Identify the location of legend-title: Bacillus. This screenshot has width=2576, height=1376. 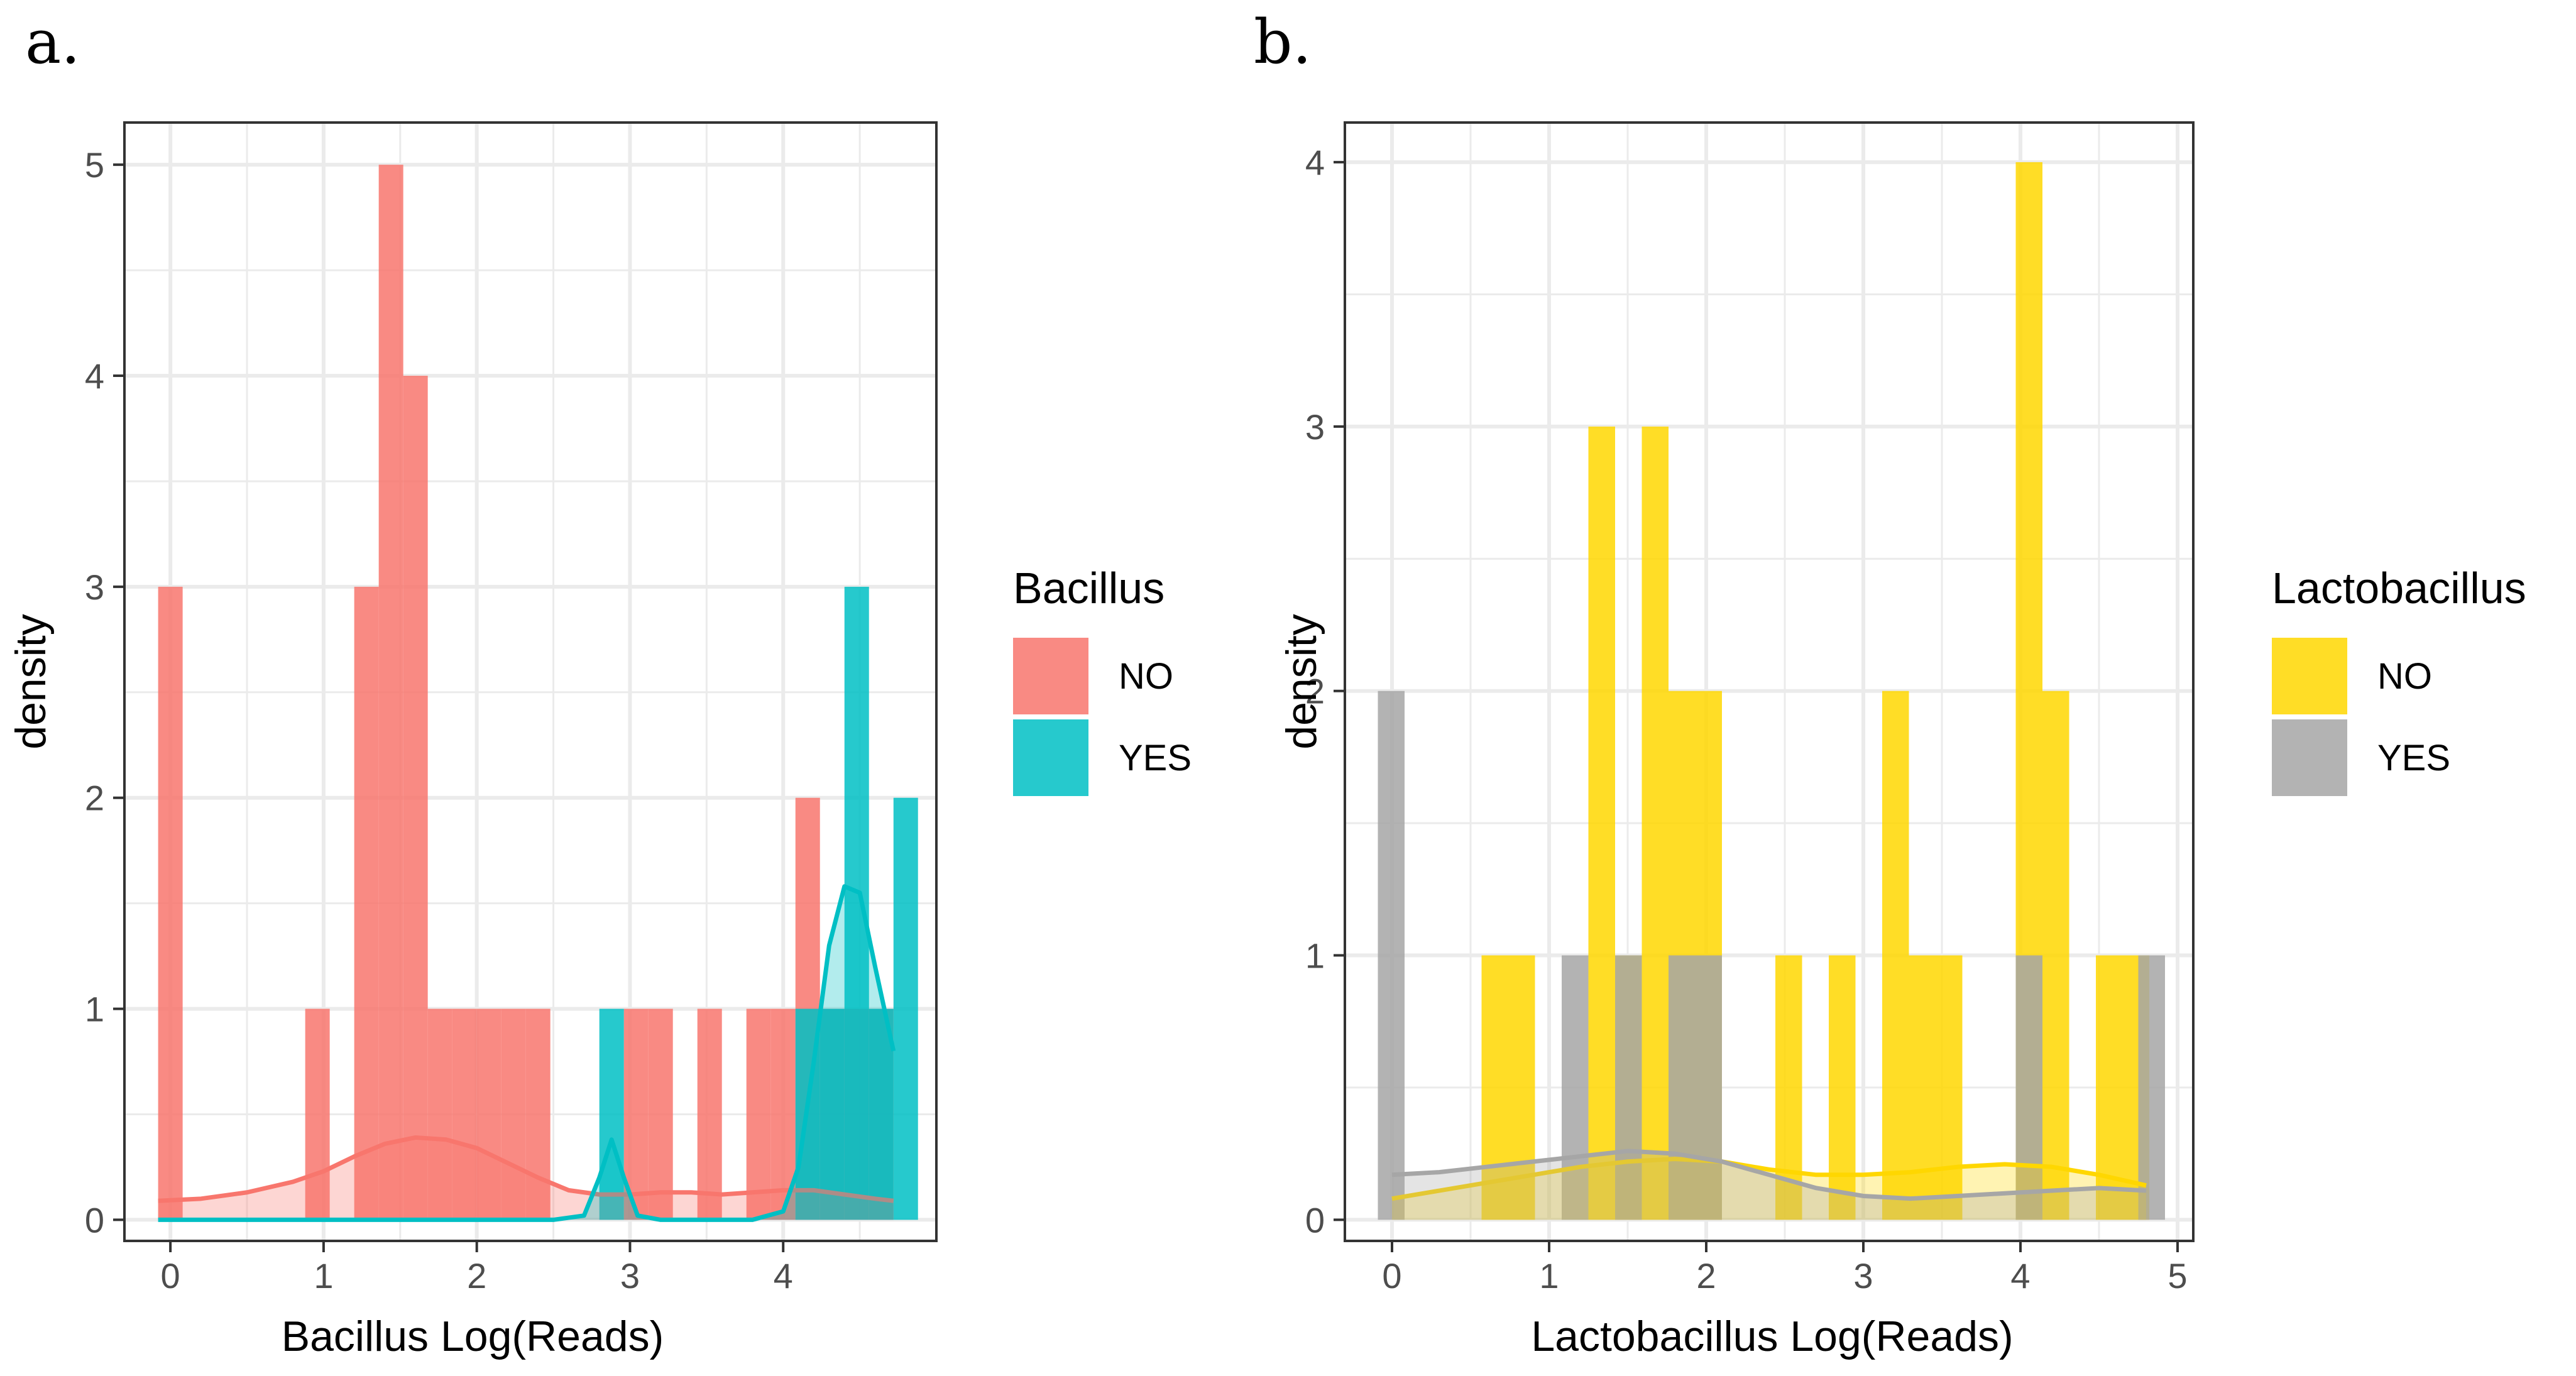
(1089, 588).